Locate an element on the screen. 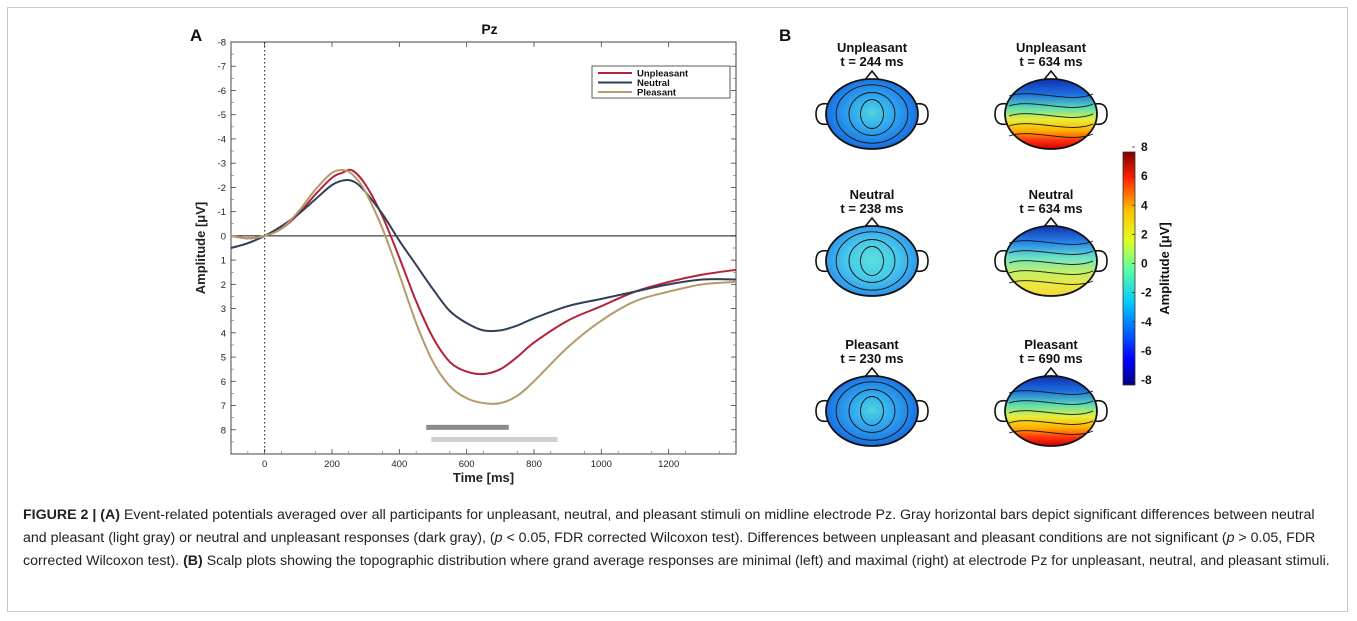  topo-time-label: t = 244 ms is located at coordinates (871, 61).